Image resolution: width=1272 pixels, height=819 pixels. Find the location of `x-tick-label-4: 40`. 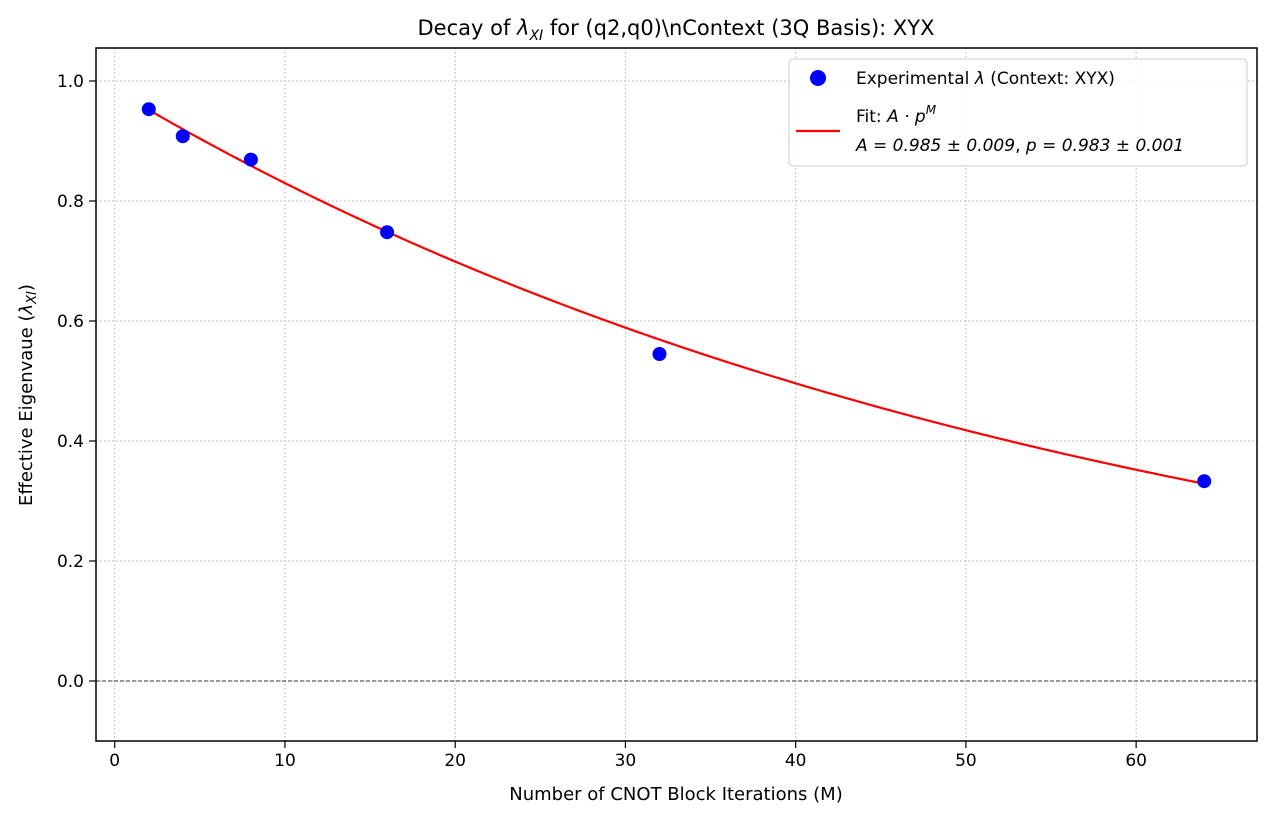

x-tick-label-4: 40 is located at coordinates (796, 761).